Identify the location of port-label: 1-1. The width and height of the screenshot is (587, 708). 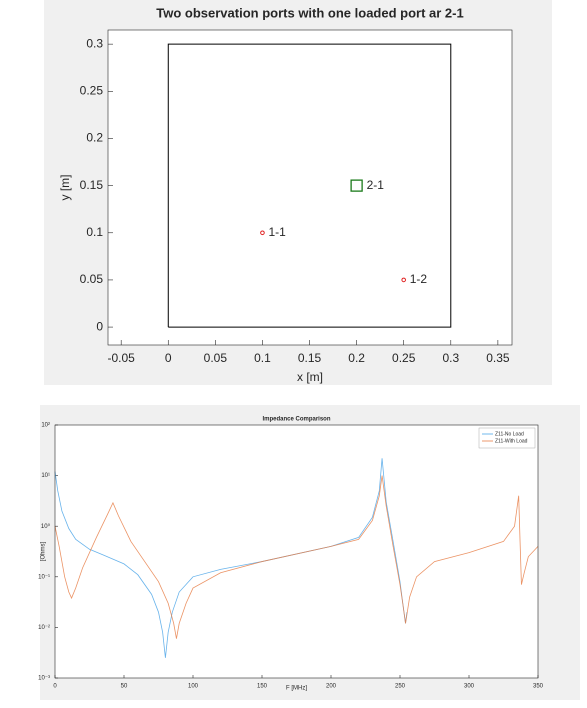
(277, 232).